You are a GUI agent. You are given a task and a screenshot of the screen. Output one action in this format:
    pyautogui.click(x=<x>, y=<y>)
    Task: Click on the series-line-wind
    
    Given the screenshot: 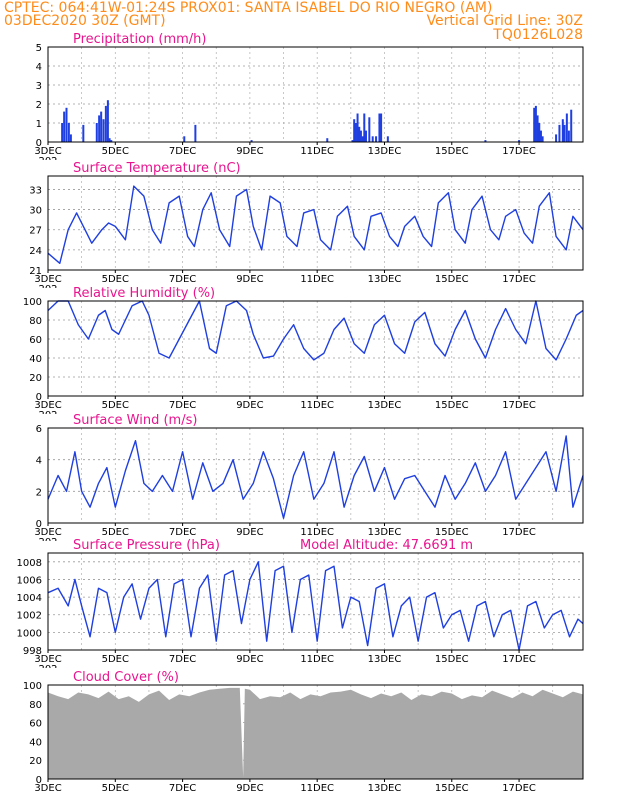 What is the action you would take?
    pyautogui.click(x=315, y=477)
    